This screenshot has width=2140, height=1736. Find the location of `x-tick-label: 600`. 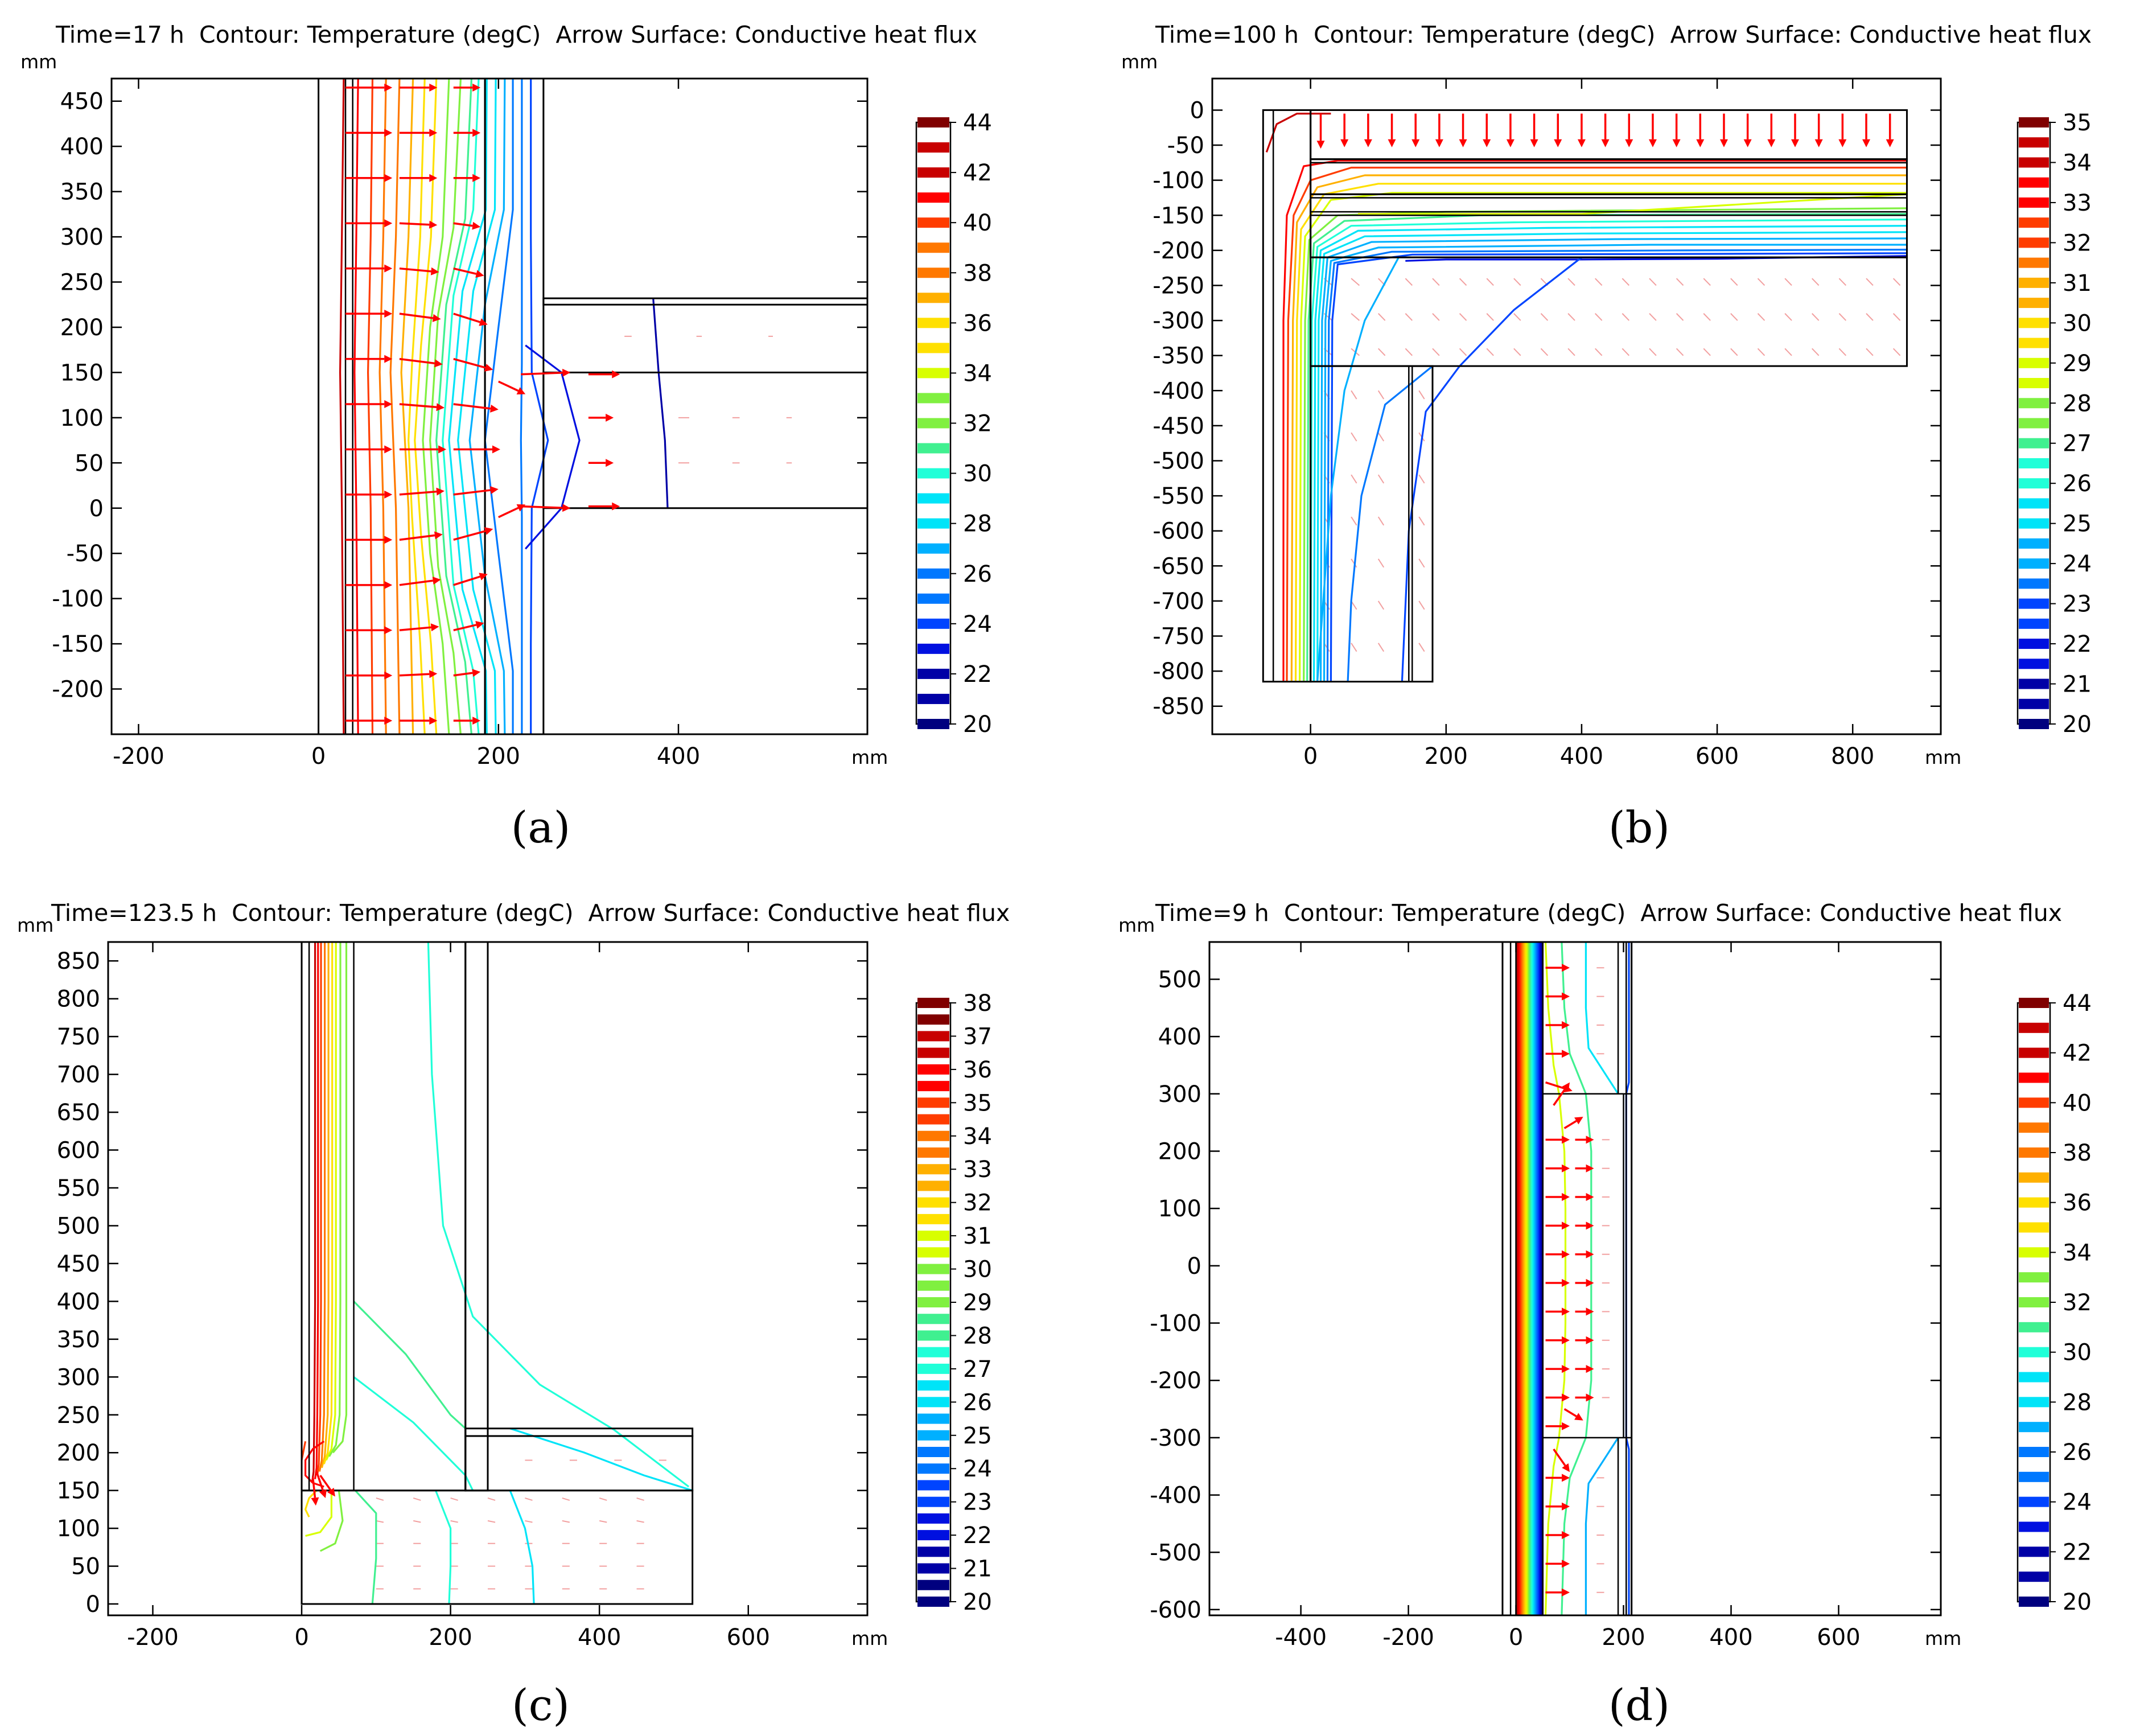

x-tick-label: 600 is located at coordinates (1838, 1637).